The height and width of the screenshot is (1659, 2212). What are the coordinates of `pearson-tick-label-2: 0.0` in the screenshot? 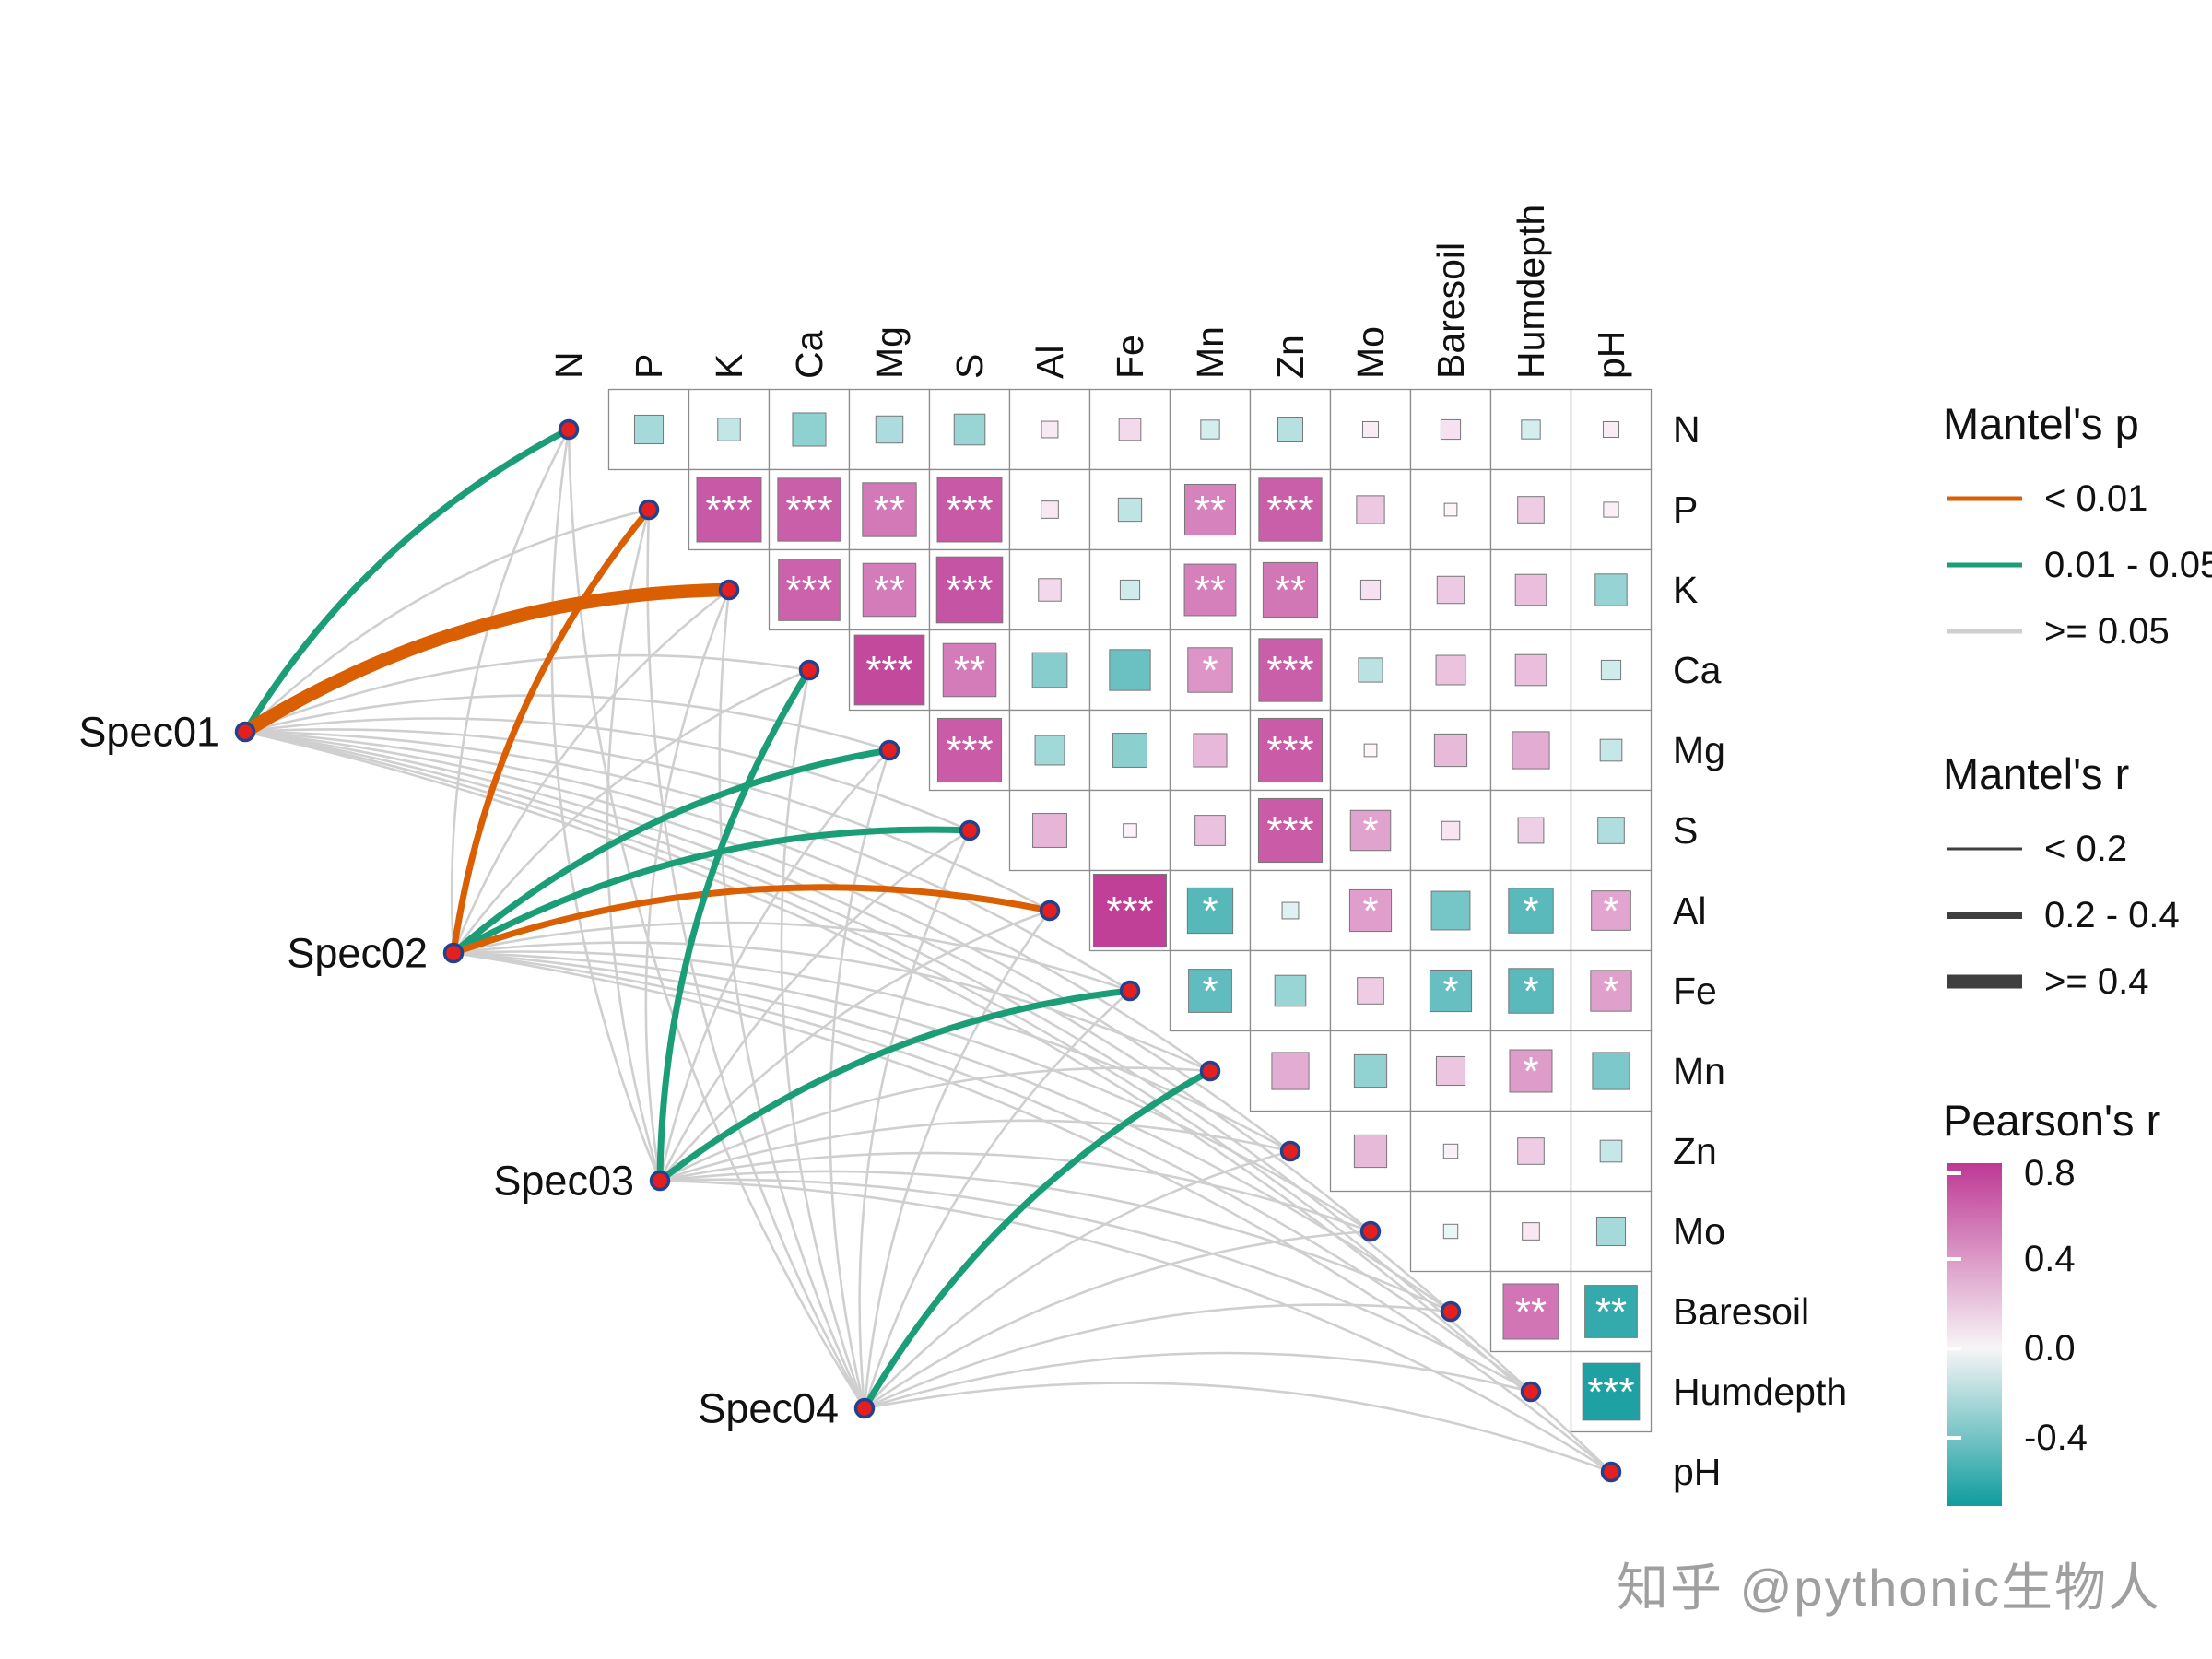 It's located at (2050, 1348).